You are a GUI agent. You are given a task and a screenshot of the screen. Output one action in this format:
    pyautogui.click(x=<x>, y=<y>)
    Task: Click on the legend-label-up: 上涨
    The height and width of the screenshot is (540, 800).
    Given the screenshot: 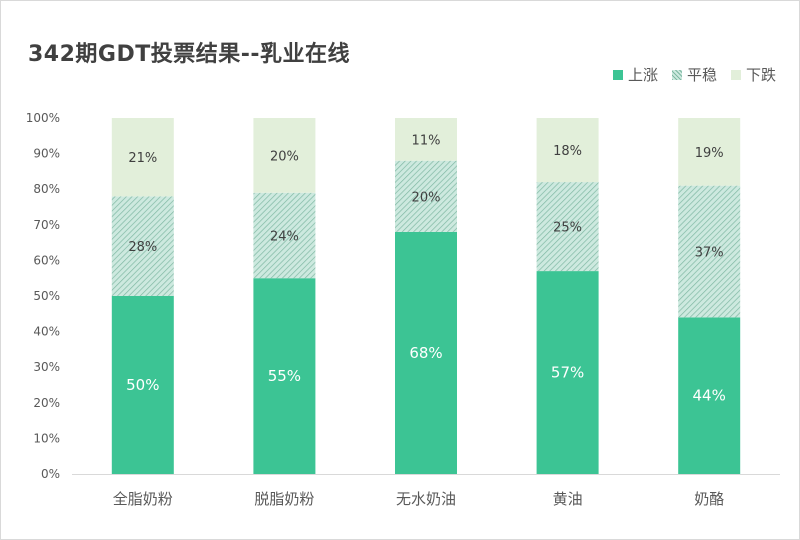 What is the action you would take?
    pyautogui.click(x=642, y=75)
    